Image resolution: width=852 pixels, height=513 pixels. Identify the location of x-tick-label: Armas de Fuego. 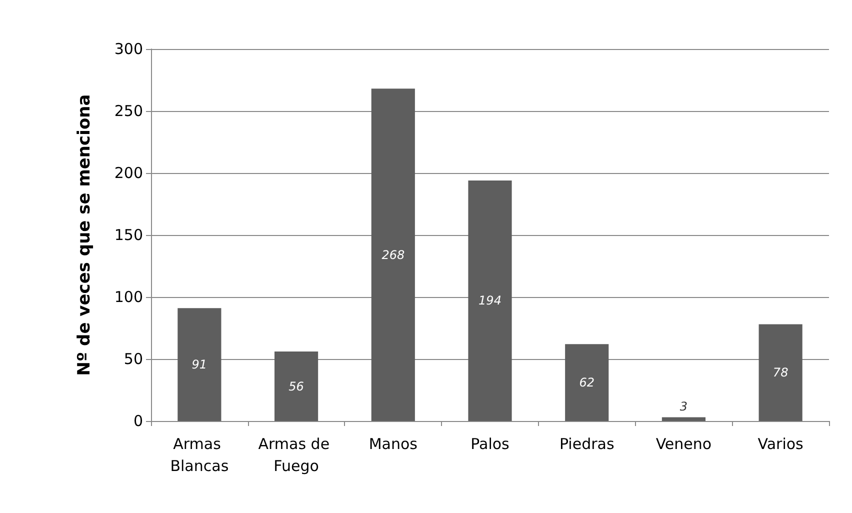
(296, 455).